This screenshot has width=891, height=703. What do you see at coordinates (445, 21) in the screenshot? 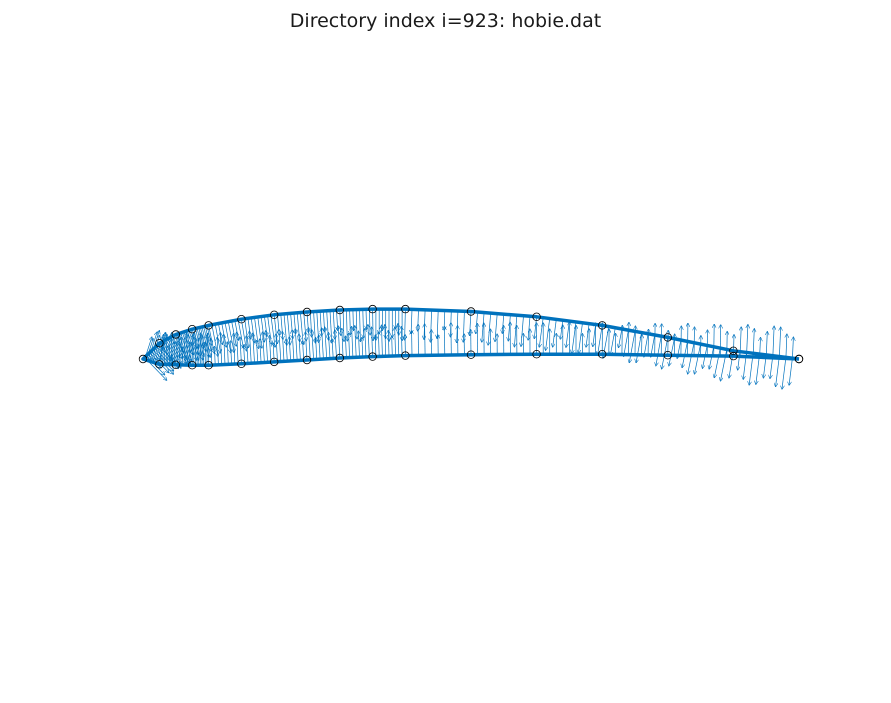
I see `chart-title: Directory index i=923: hobie.dat` at bounding box center [445, 21].